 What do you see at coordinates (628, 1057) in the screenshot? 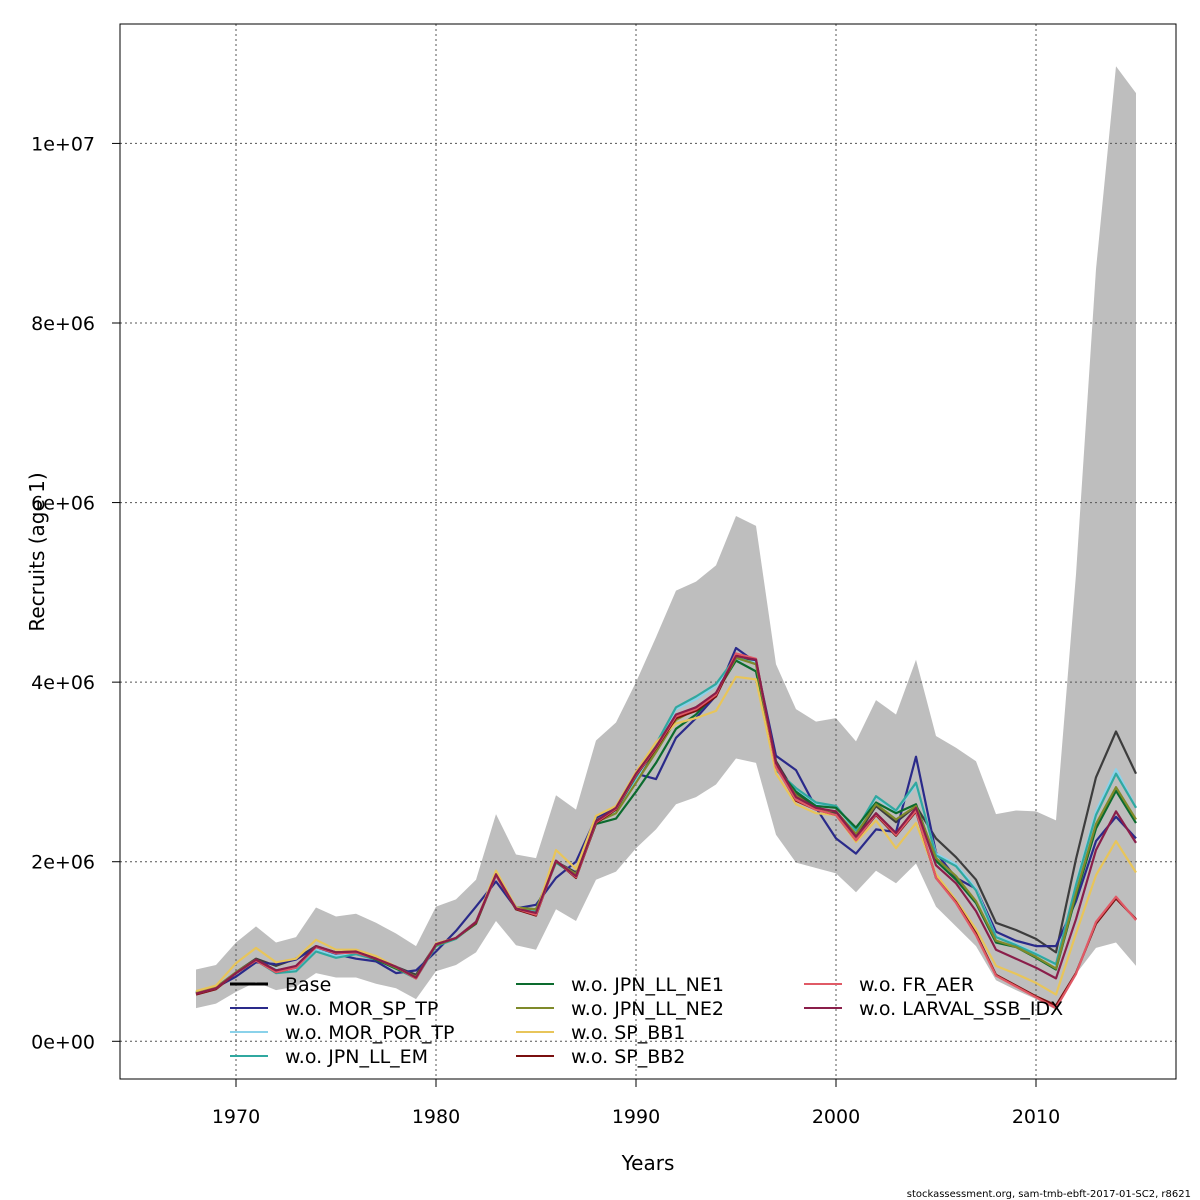
I see `legend-label-w-o-sp-bb2: w.o. SP_BB2` at bounding box center [628, 1057].